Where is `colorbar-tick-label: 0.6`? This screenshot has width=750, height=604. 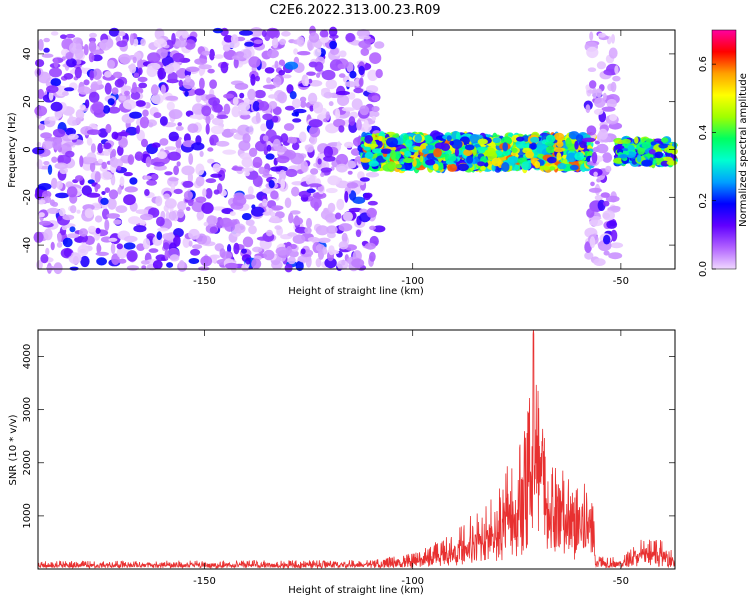 colorbar-tick-label: 0.6 is located at coordinates (703, 64).